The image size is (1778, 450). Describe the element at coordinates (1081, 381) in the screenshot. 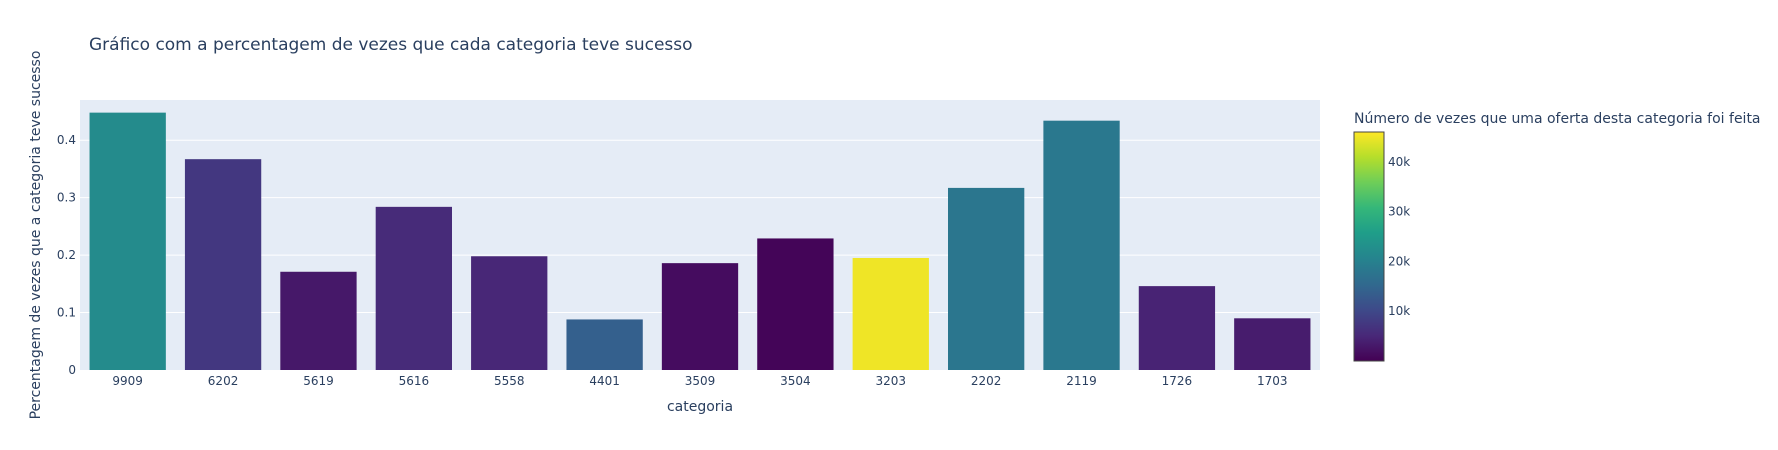

I see `x-tick-label: 2119` at that location.